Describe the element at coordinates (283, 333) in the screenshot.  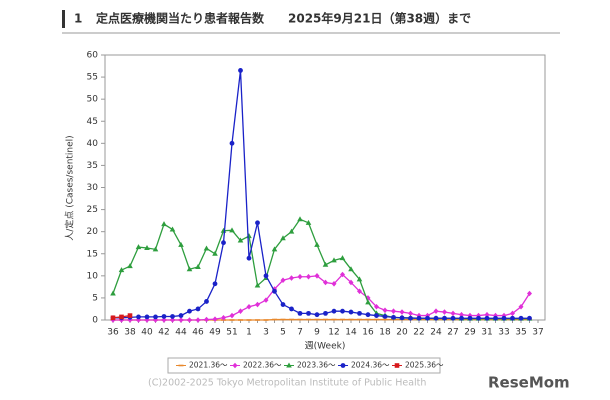
I see `x-tick-label: 5` at that location.